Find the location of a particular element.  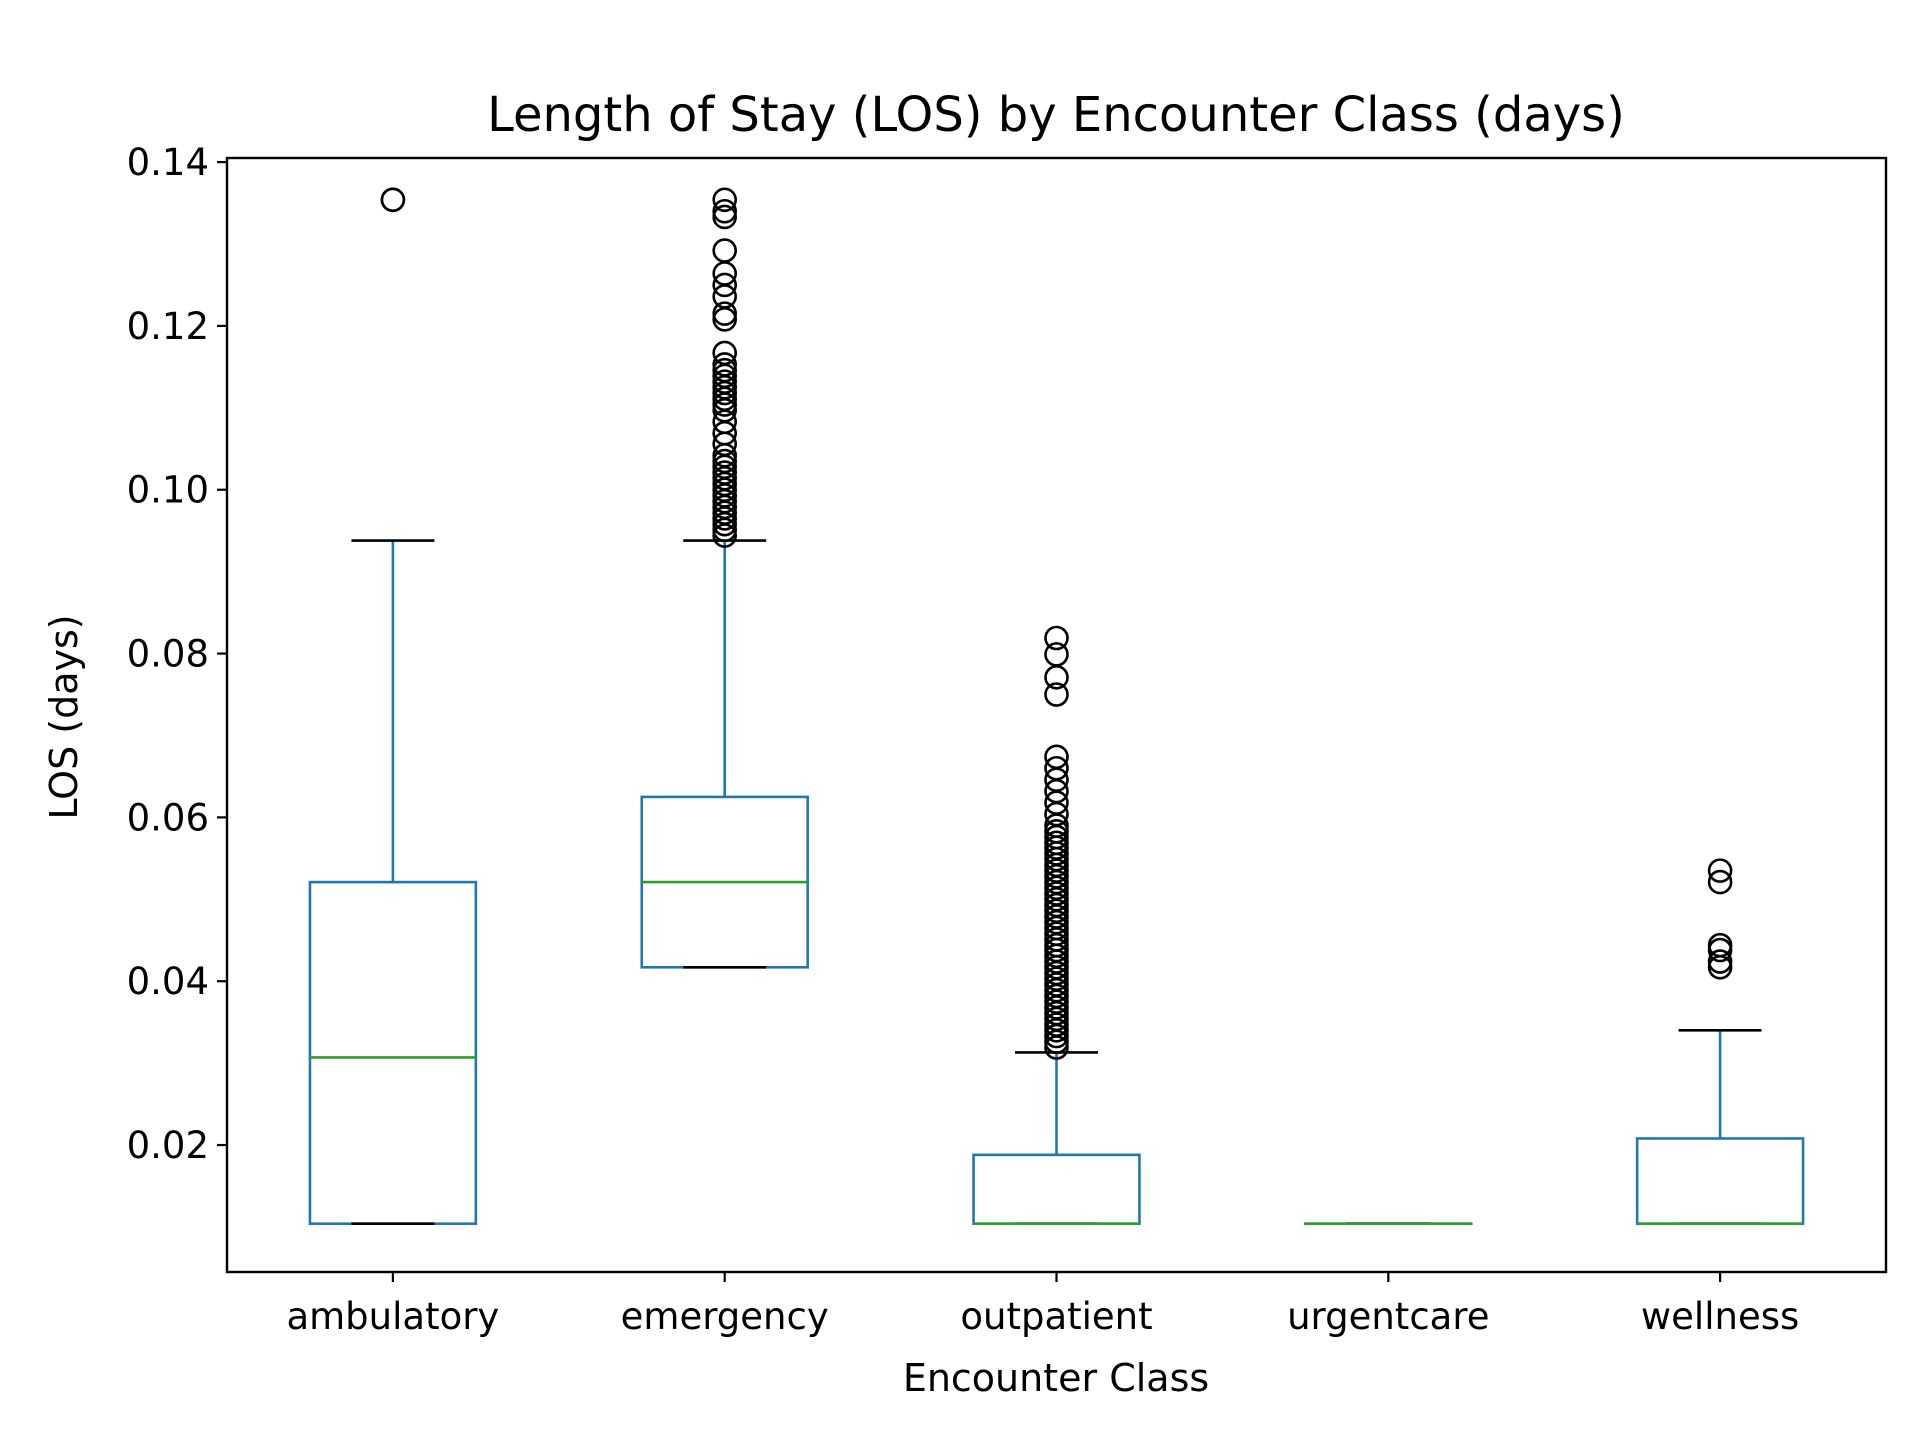

y-tick-label: 0.06 is located at coordinates (168, 817).